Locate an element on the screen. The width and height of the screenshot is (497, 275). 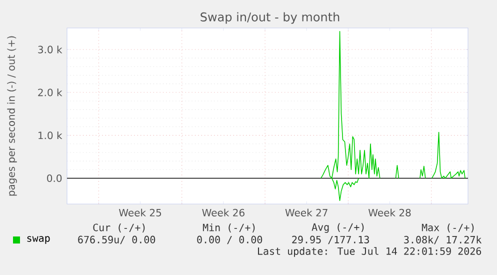
y-tick-label: 0.0 is located at coordinates (54, 178).